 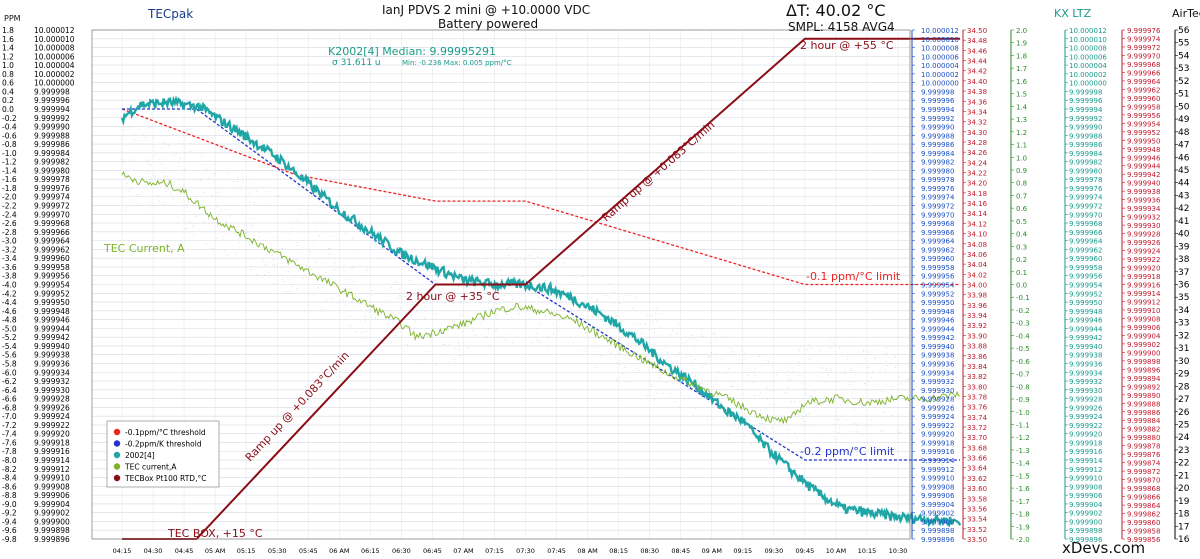 I want to click on tec-current-tick-label: 1.7, so click(x=1021, y=69).